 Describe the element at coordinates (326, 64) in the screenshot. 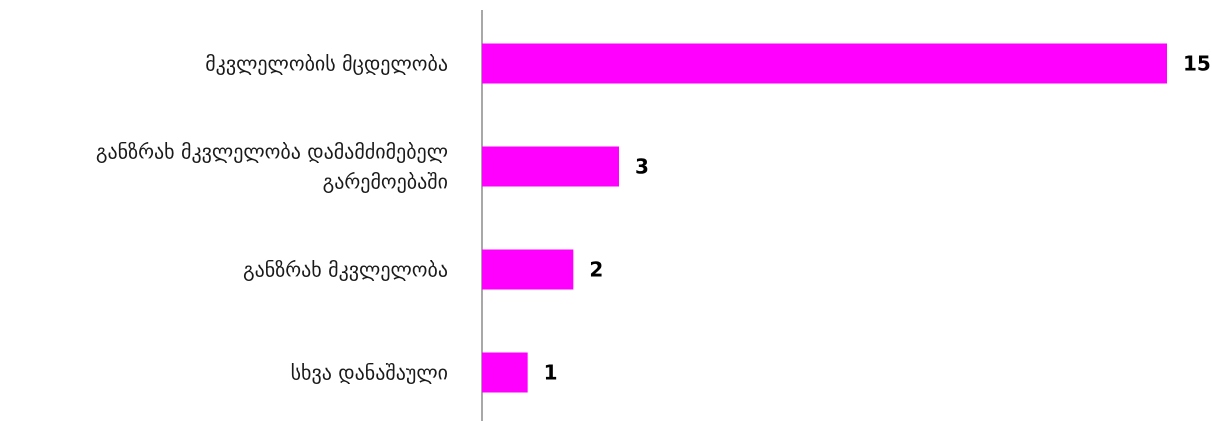

I see `category-label: მკვლელობის მცდელობა` at that location.